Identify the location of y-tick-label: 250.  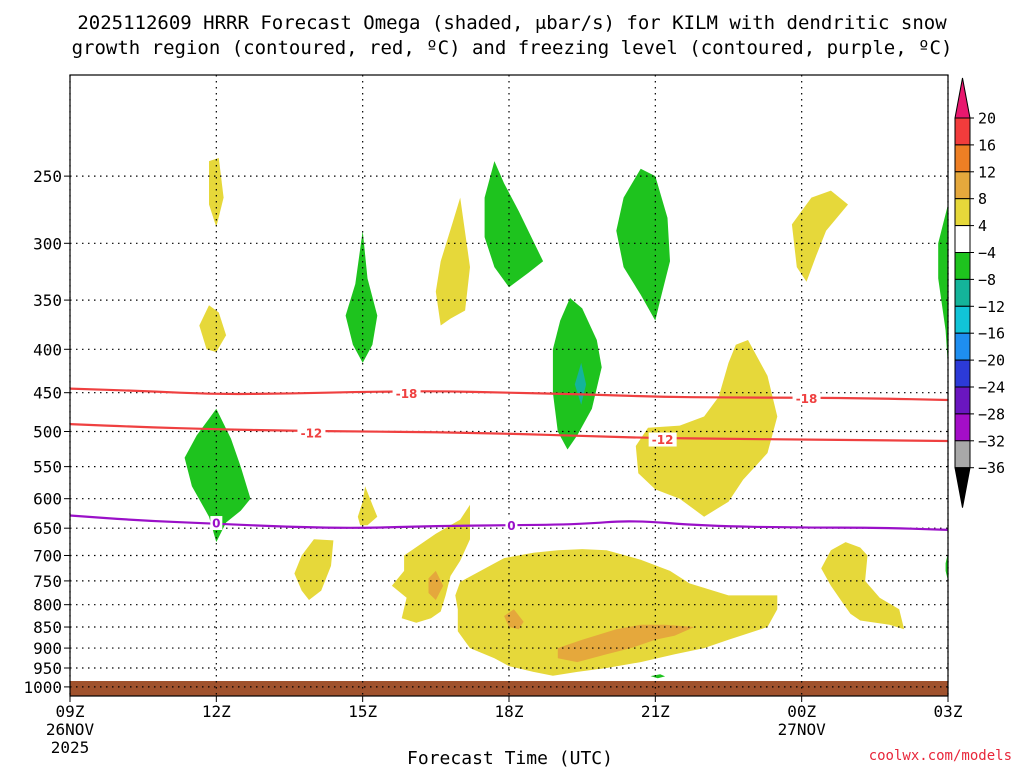
(47, 176).